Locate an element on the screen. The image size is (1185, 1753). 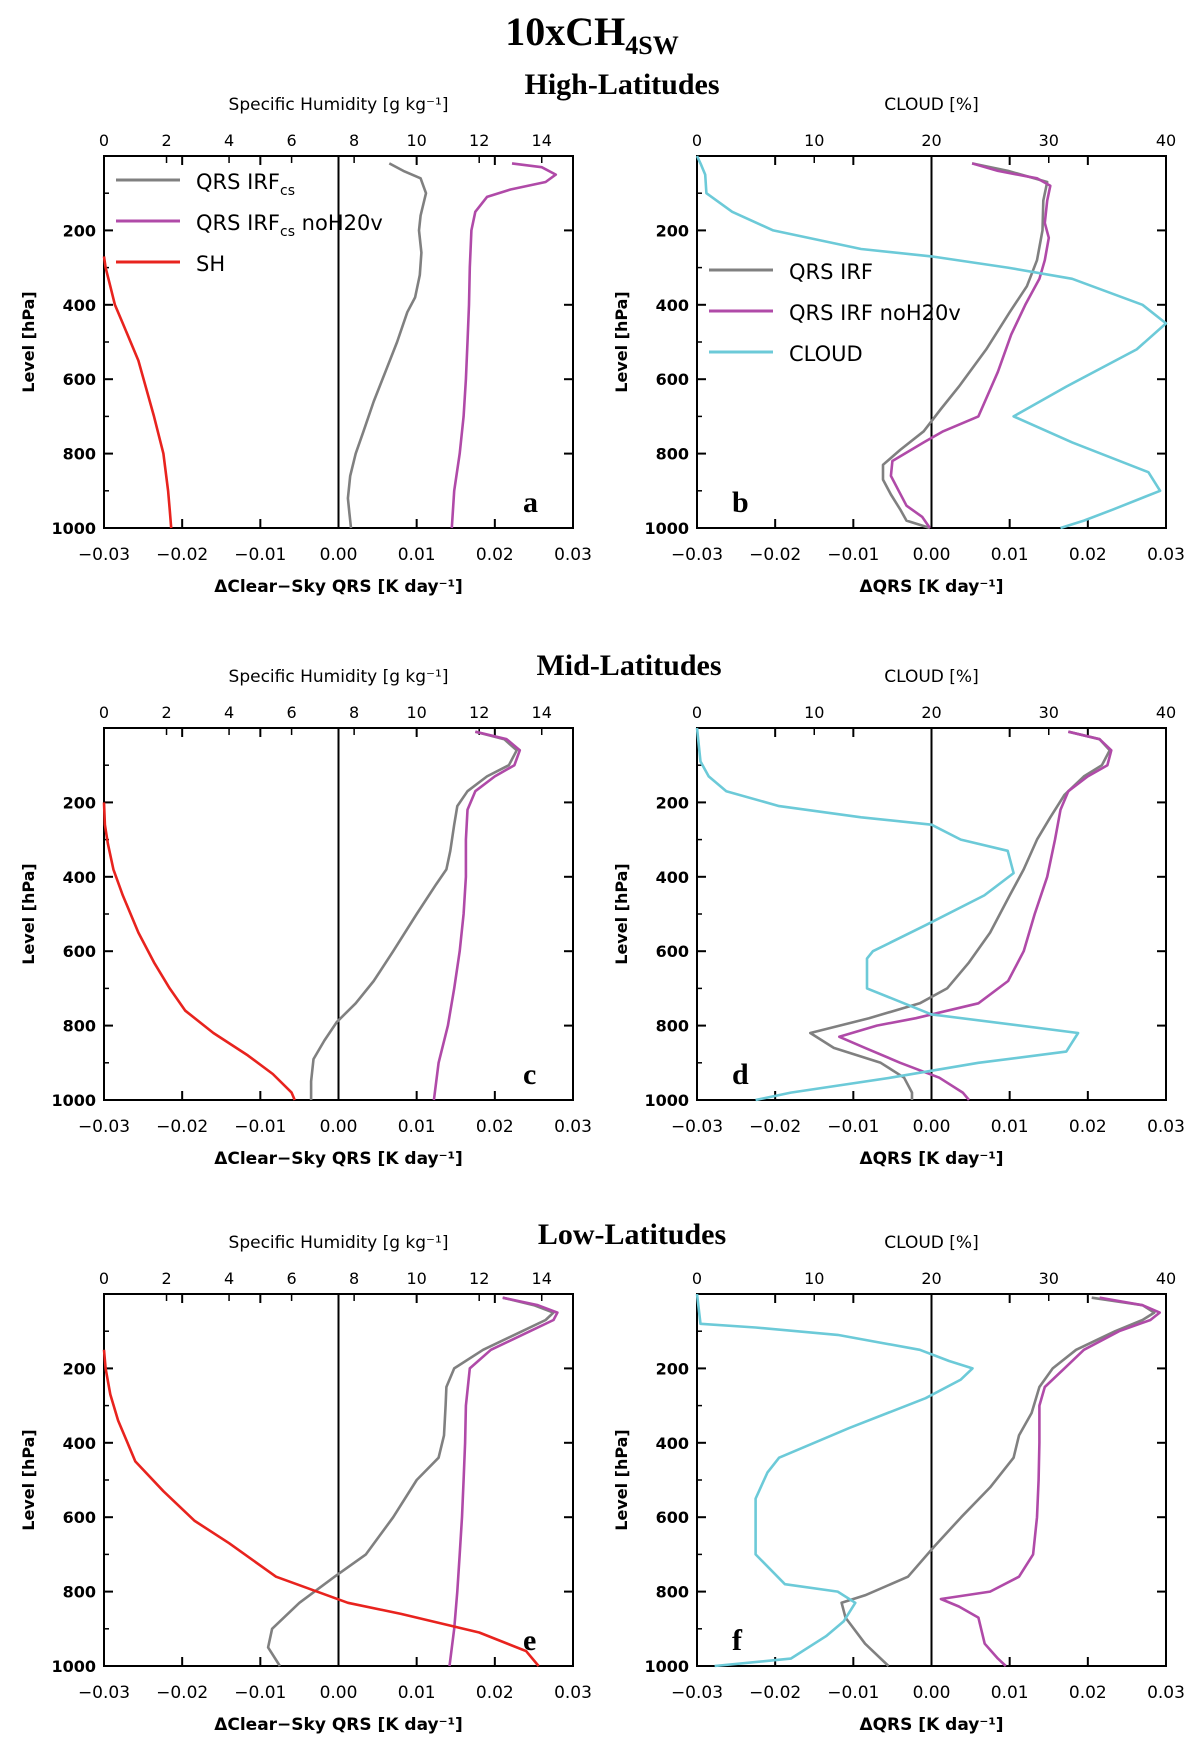
panel-letter: e is located at coordinates (529, 1640).